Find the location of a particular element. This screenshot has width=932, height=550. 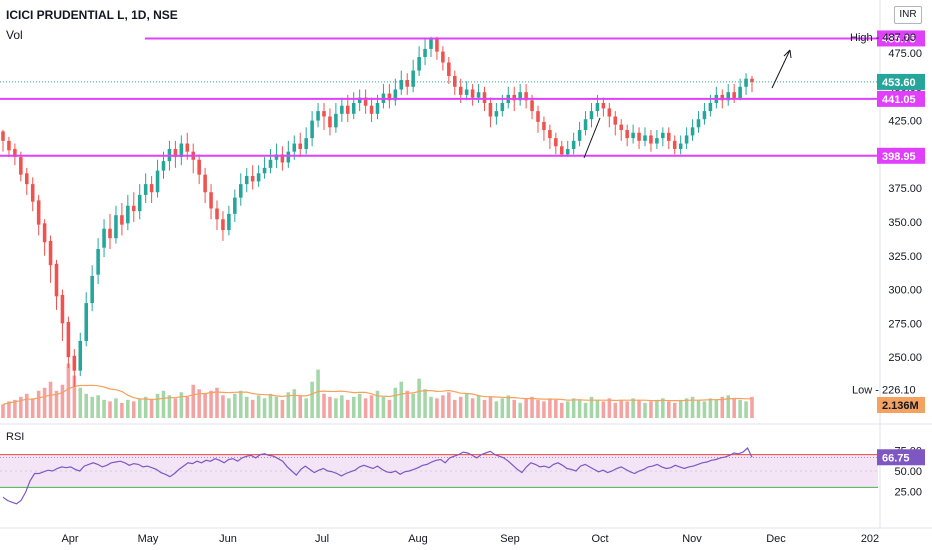

price-tick-label: 425.00 is located at coordinates (905, 122).